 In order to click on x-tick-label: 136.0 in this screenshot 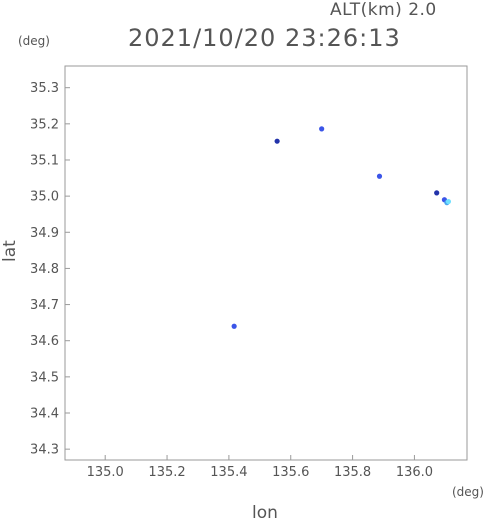, I will do `click(414, 472)`.